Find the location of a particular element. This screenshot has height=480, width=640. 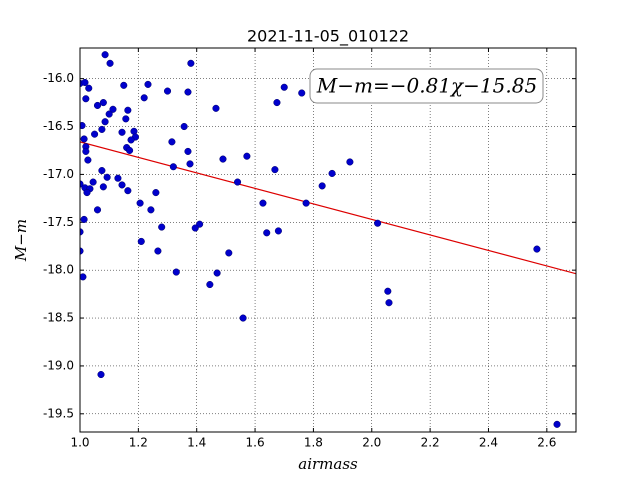

y-tick-label: -19.0 is located at coordinates (58, 365).